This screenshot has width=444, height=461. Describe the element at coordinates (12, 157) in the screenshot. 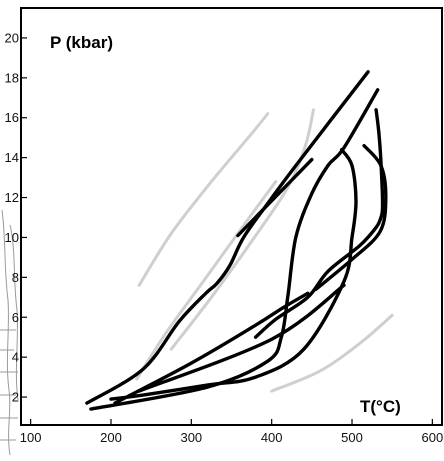

I see `y-tick-label-6: 14` at that location.